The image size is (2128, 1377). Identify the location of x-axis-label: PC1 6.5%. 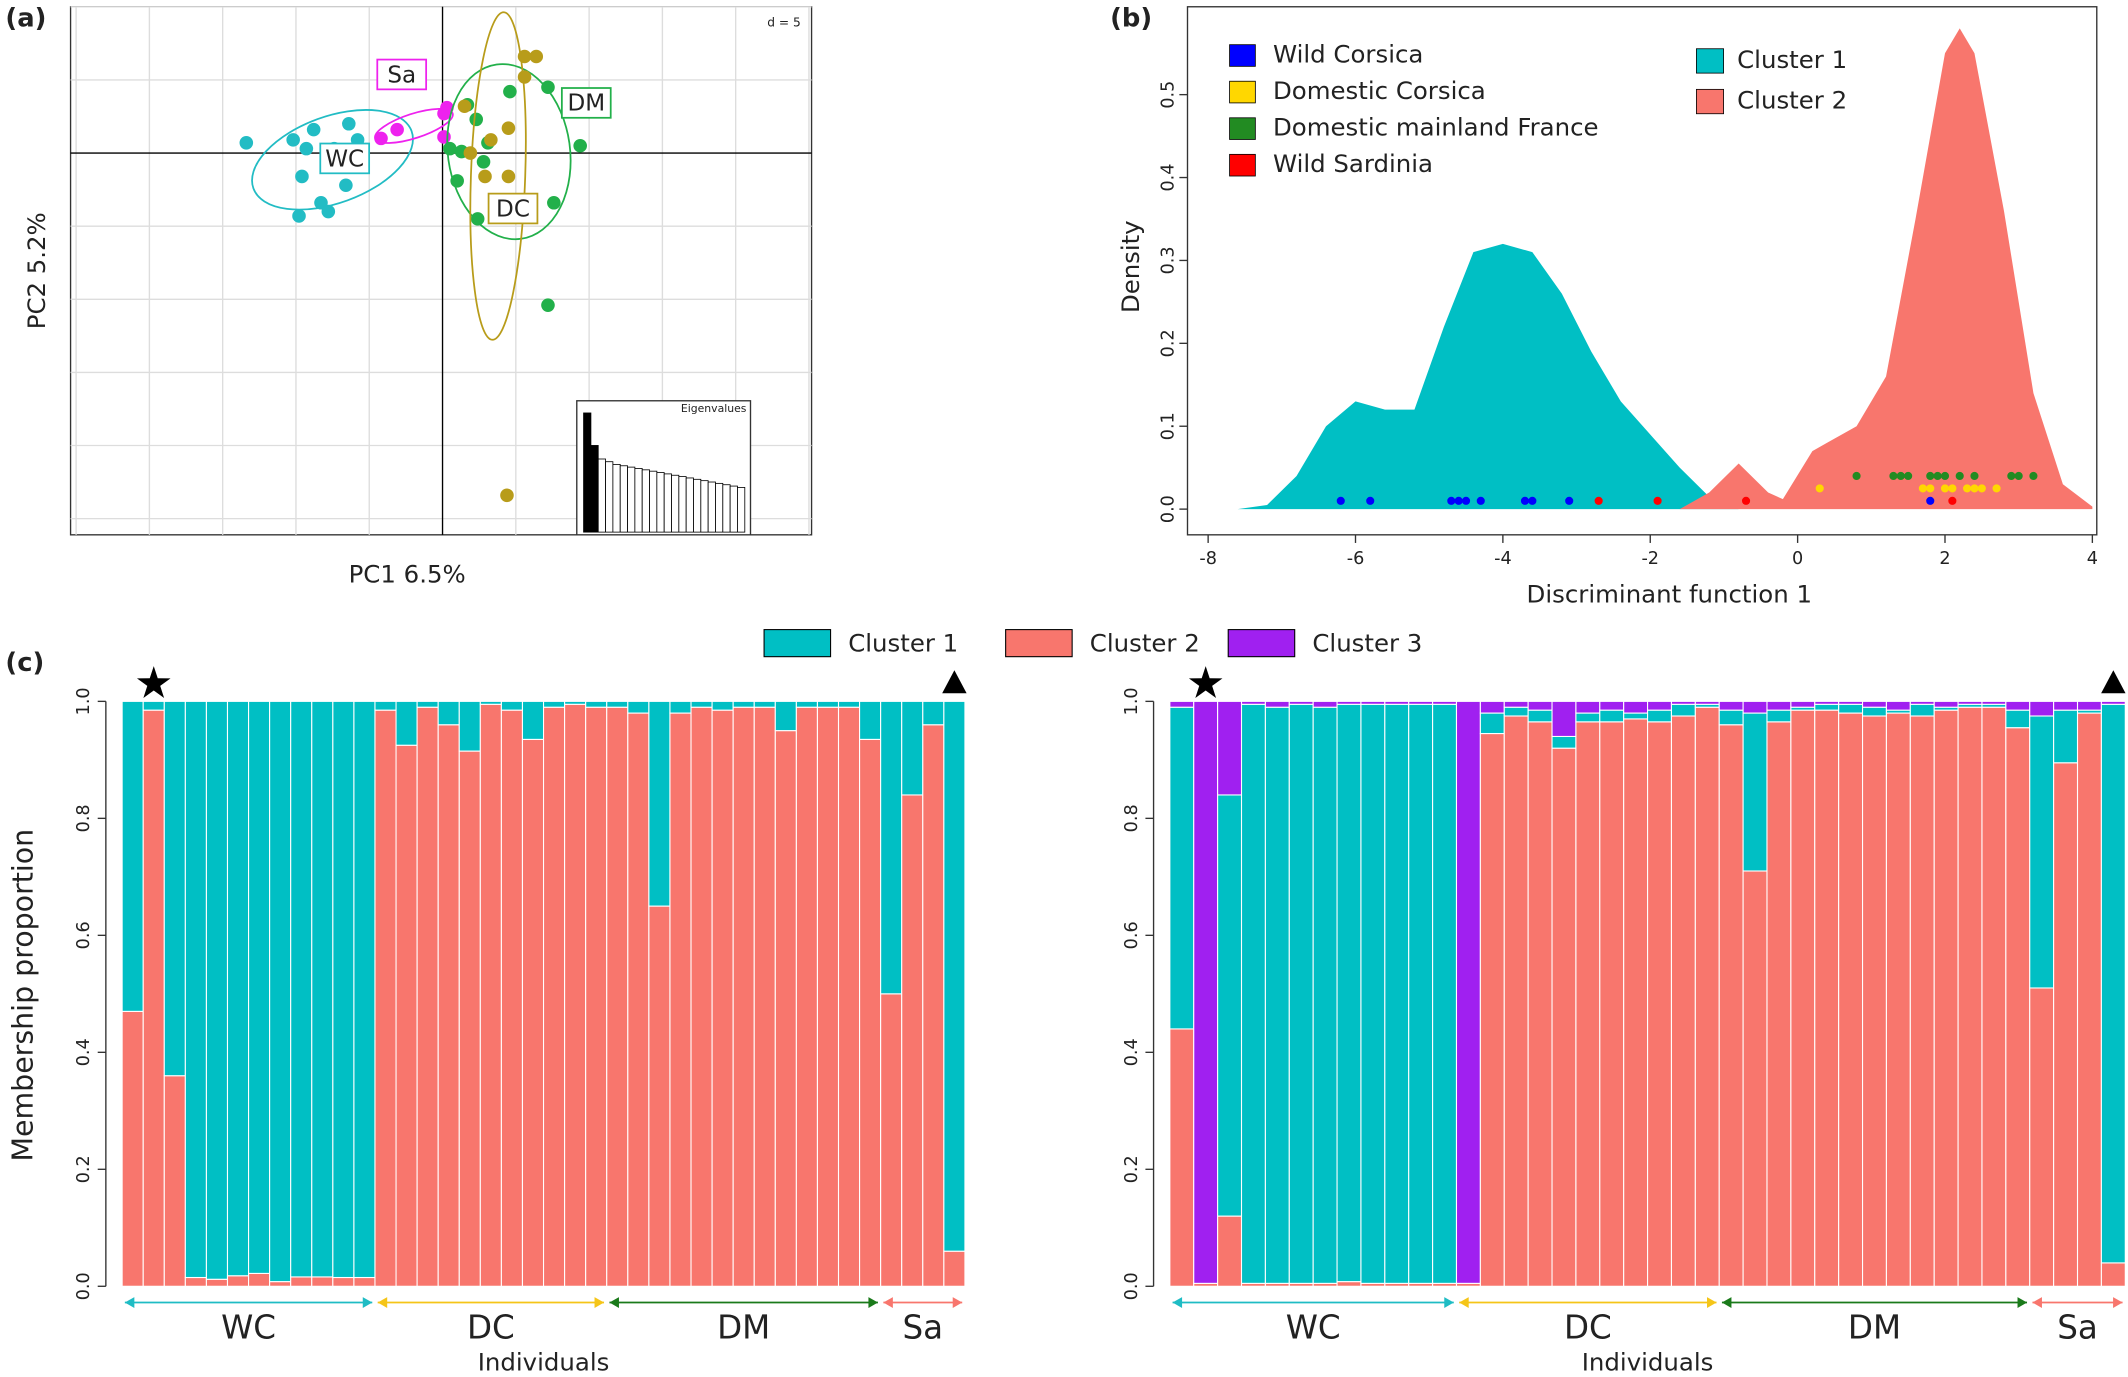
(407, 573).